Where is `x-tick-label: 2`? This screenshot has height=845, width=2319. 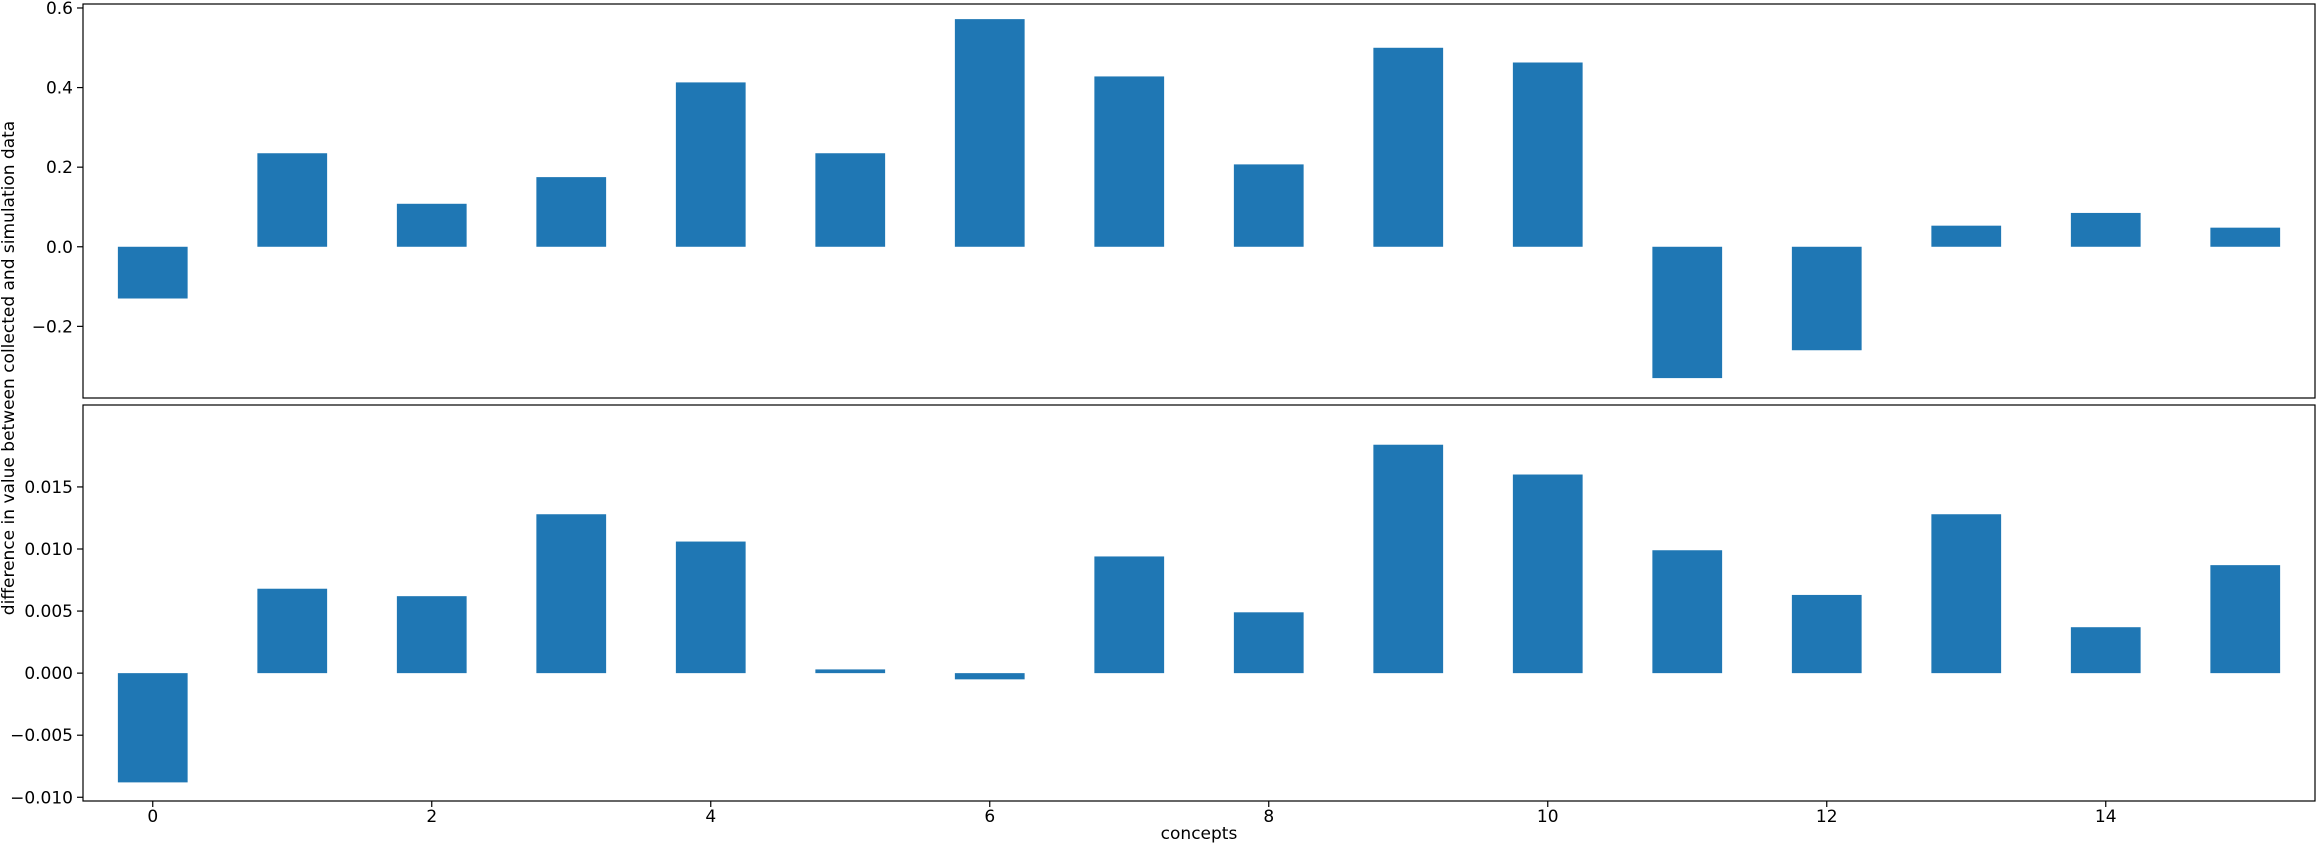 x-tick-label: 2 is located at coordinates (431, 817).